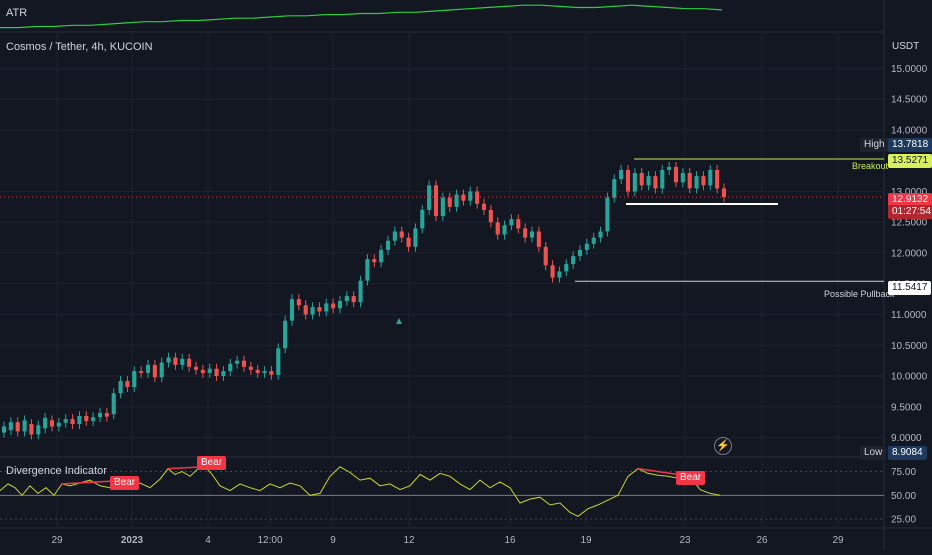 The height and width of the screenshot is (555, 932). I want to click on time-axis: 29 2023 4 12:00 9 12 16 19 23 26 29, so click(447, 540).